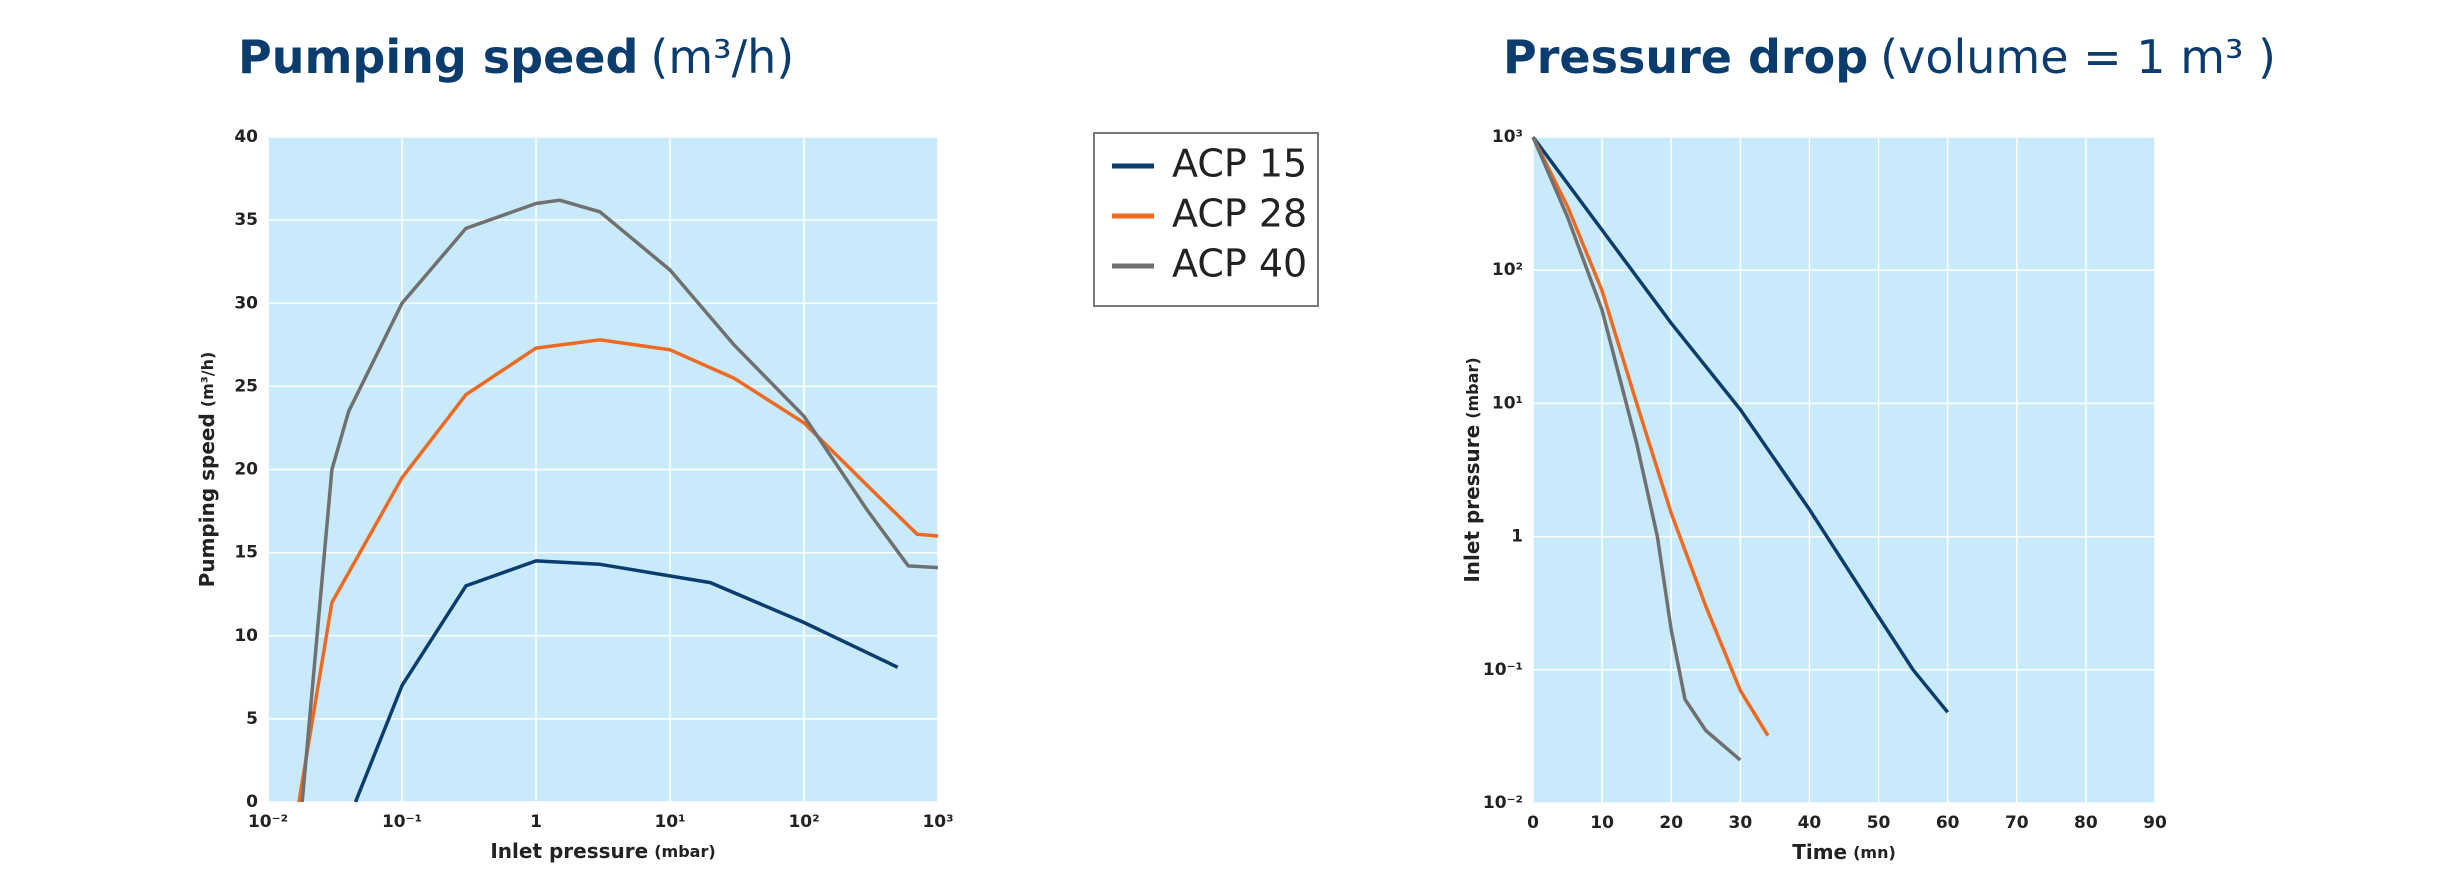  Describe the element at coordinates (252, 802) in the screenshot. I see `y-tick-label: 0` at that location.